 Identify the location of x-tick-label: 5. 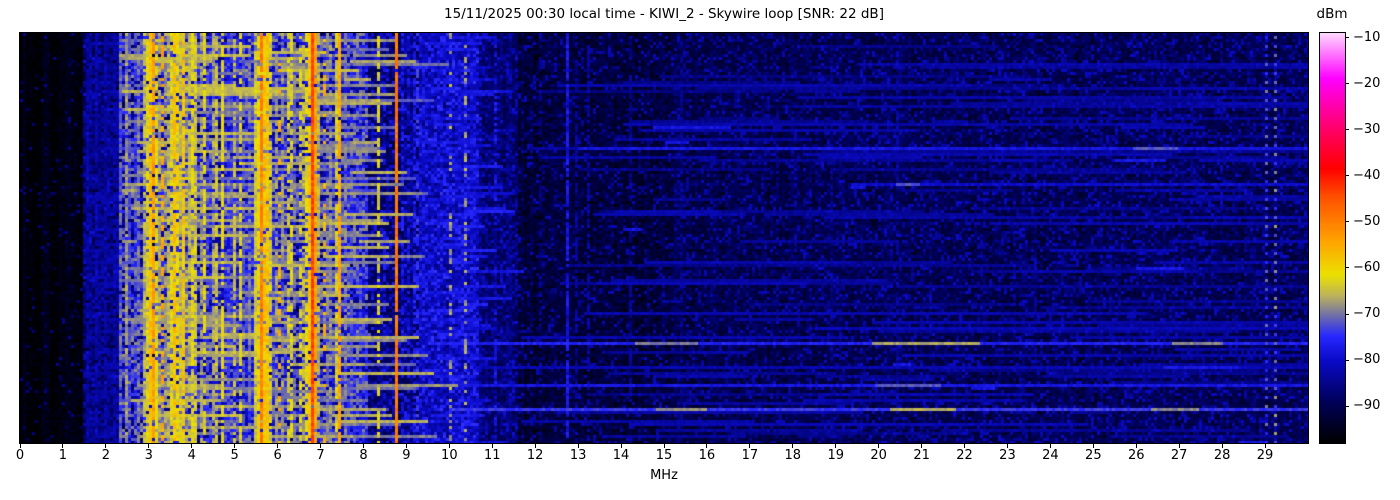
(234, 455).